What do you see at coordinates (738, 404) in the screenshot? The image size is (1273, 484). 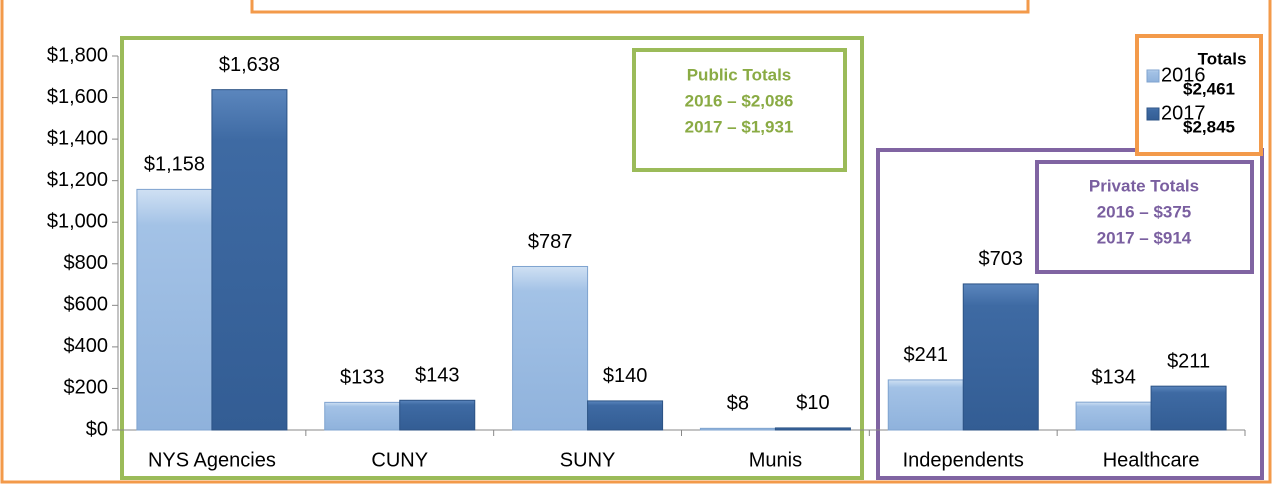 I see `value-label: $8` at bounding box center [738, 404].